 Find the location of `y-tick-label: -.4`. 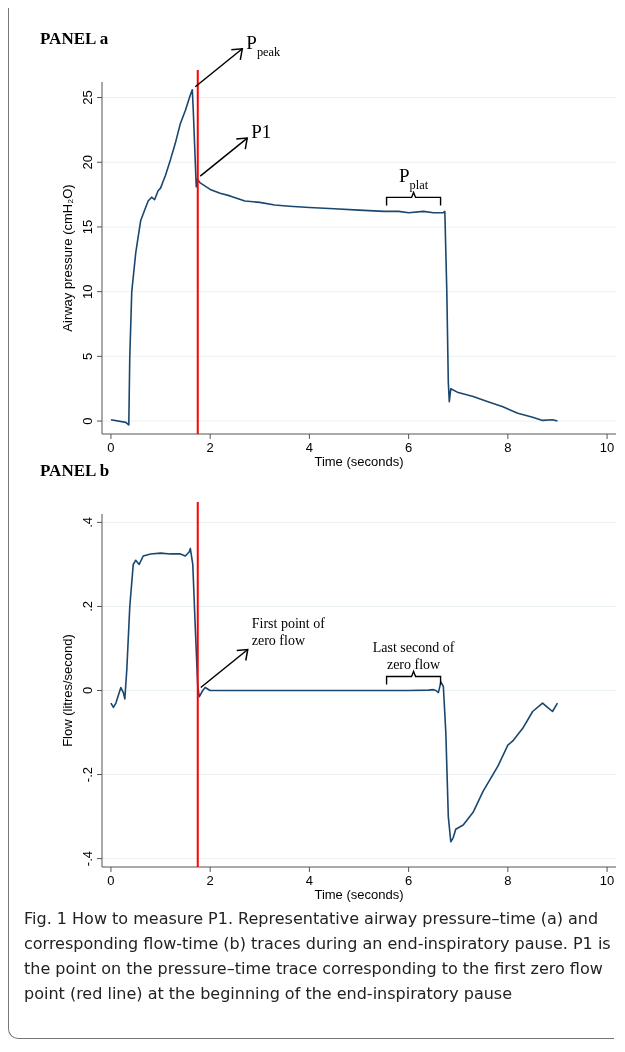

y-tick-label: -.4 is located at coordinates (87, 859).